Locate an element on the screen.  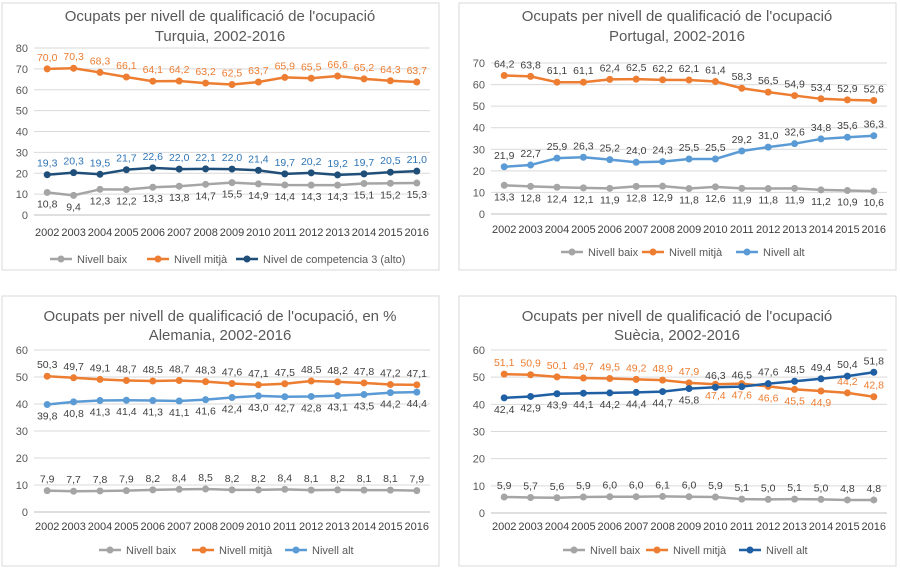
chart-subtitle: Portugal, 2002-2016 is located at coordinates (677, 36).